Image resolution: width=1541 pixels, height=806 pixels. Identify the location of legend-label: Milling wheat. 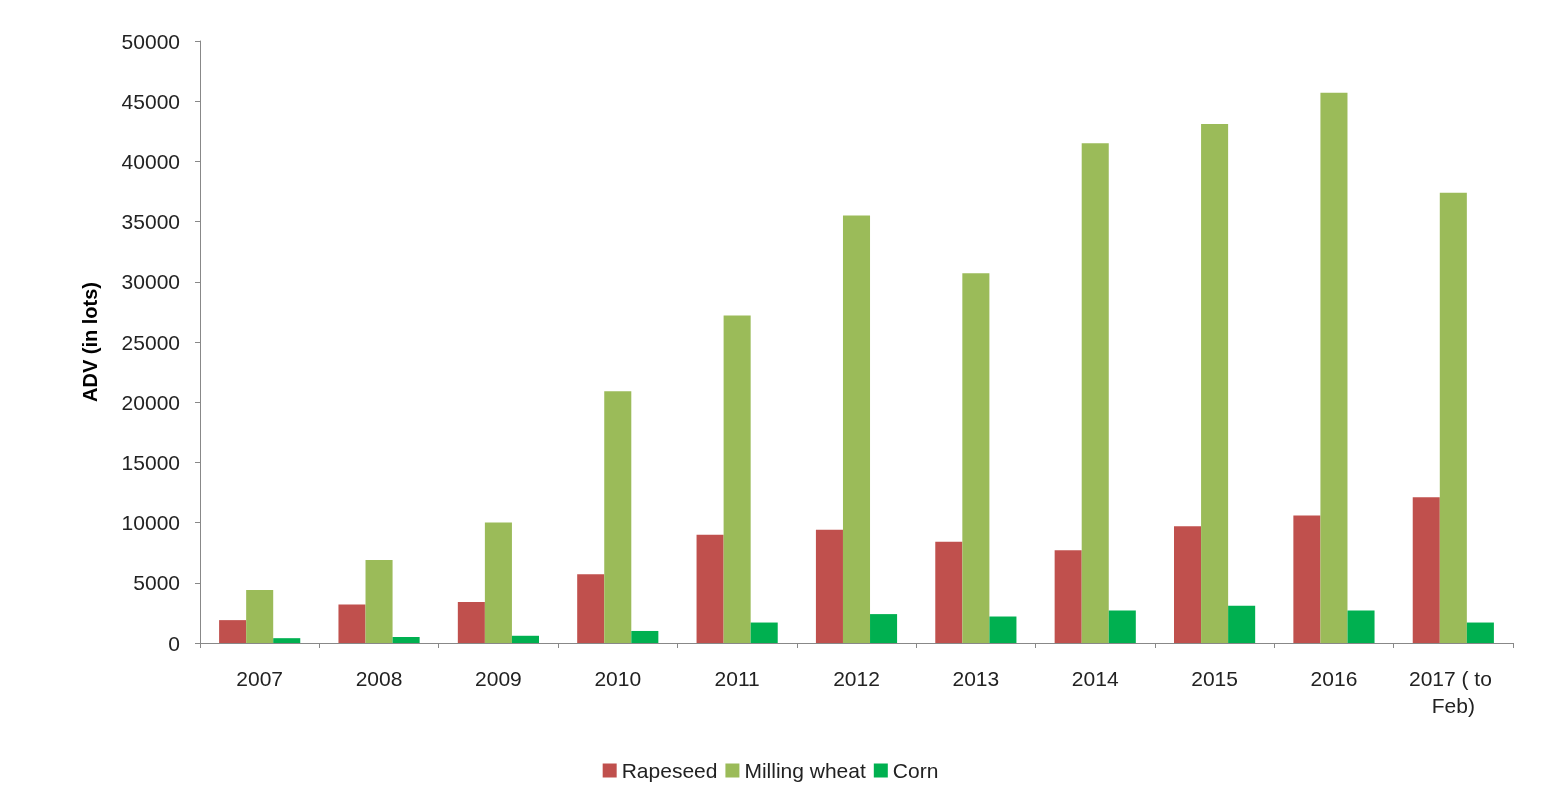
(805, 770).